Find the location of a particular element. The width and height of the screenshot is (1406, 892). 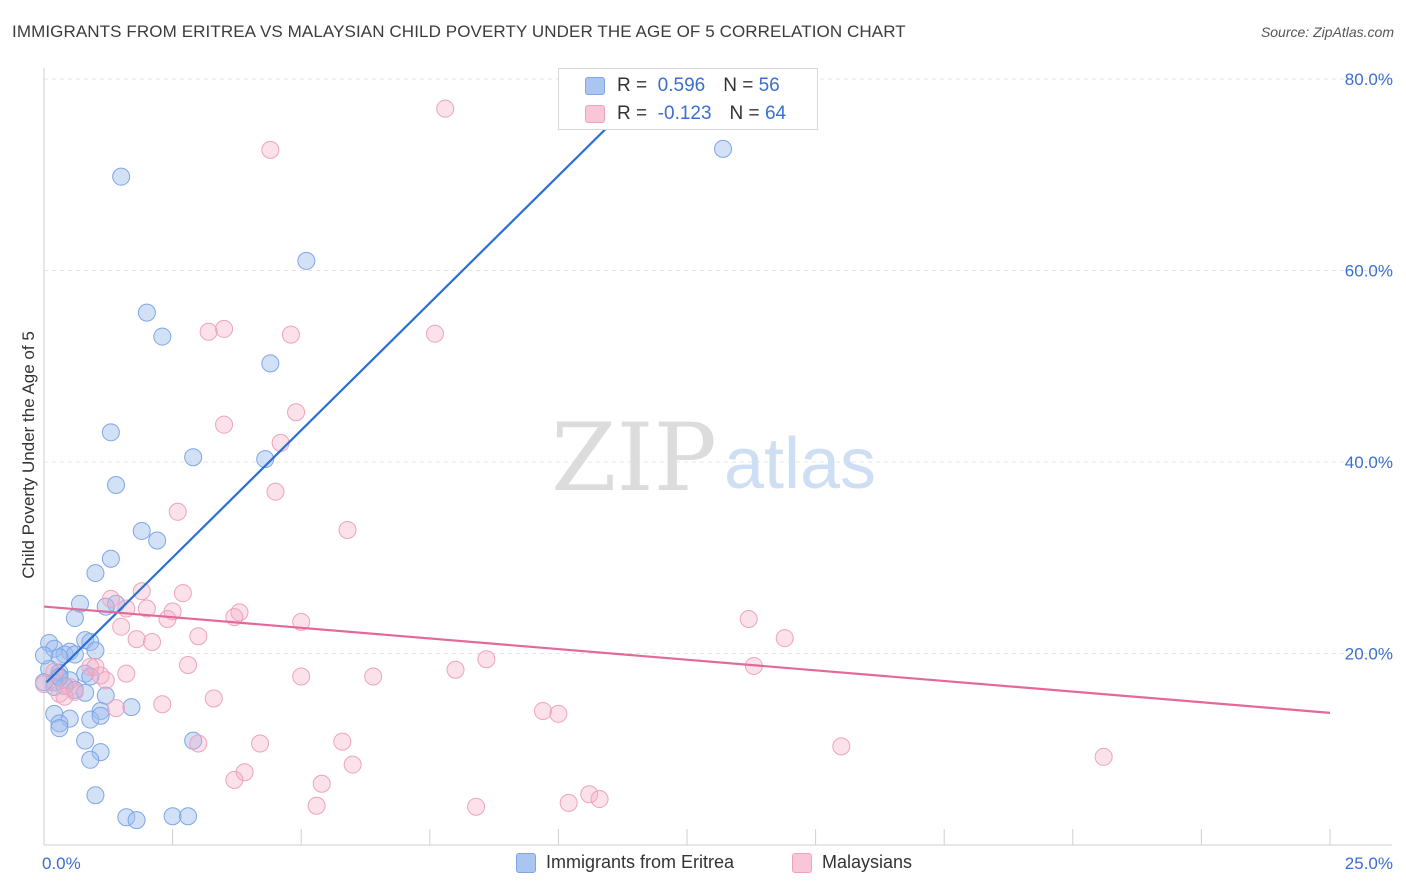

legend-n-value: 64 is located at coordinates (775, 113).